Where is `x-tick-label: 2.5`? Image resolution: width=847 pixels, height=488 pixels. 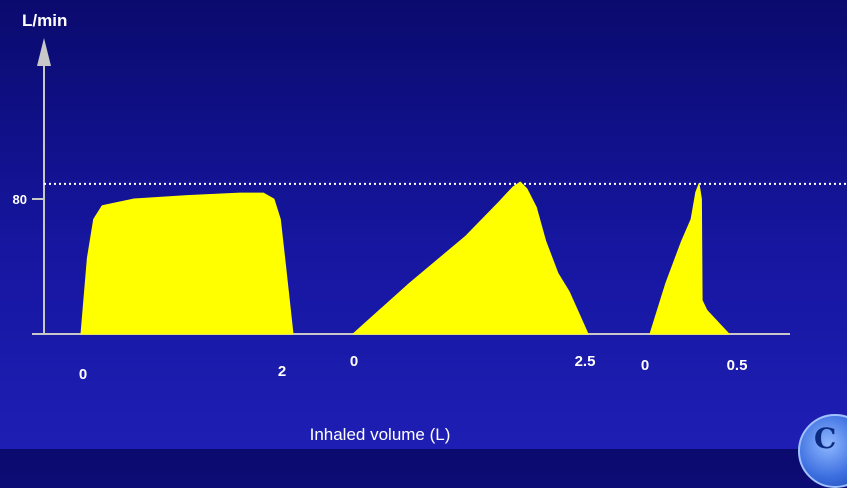 x-tick-label: 2.5 is located at coordinates (585, 361).